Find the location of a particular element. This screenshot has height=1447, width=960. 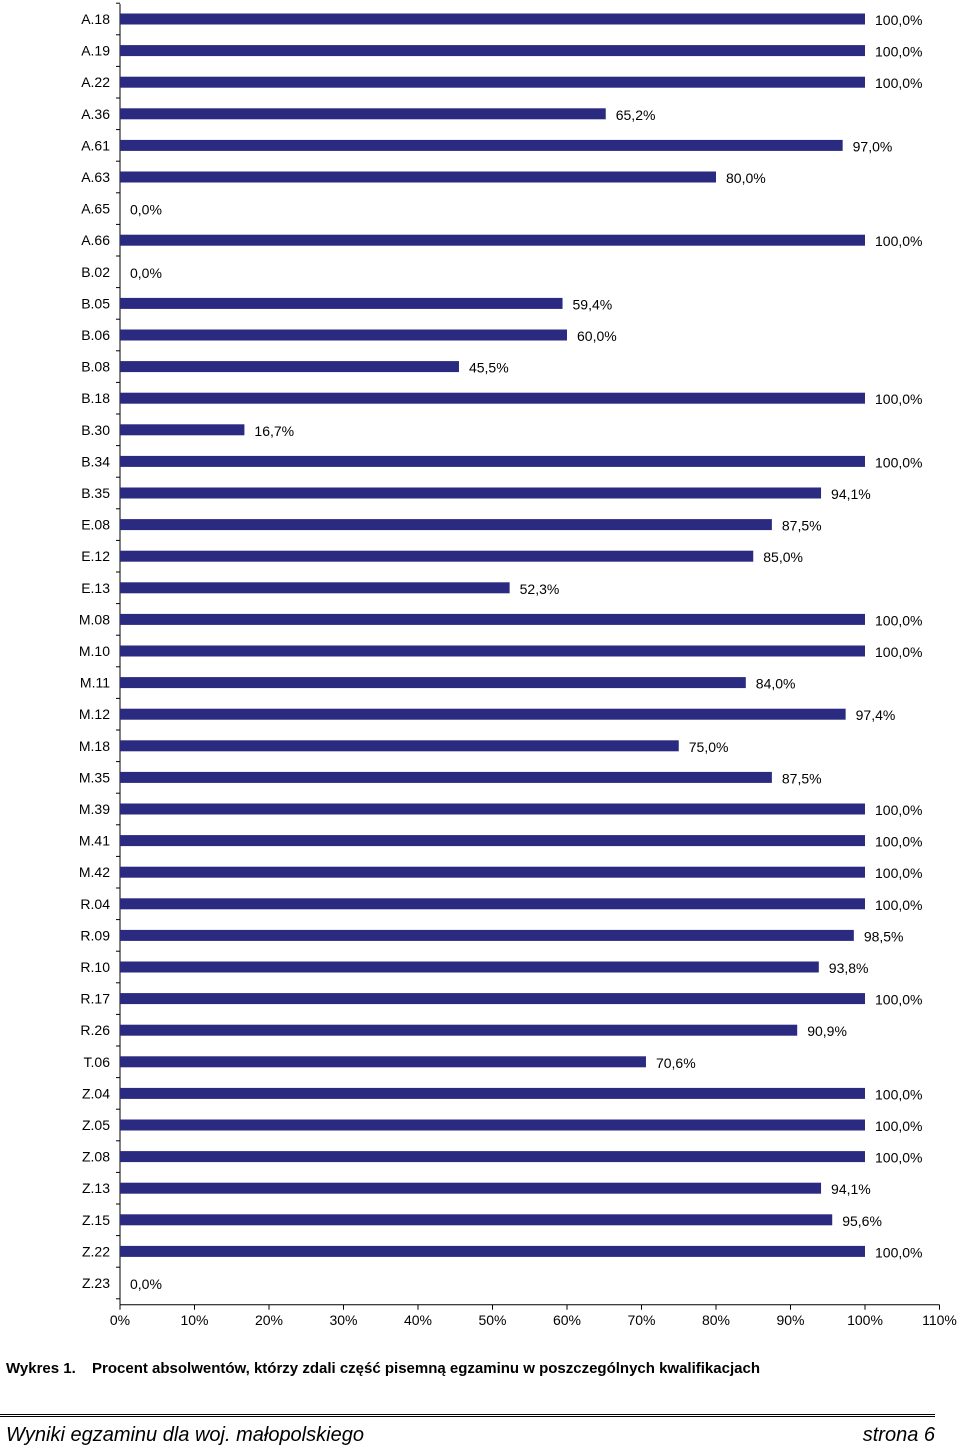

value-label: 60,0% is located at coordinates (597, 336).